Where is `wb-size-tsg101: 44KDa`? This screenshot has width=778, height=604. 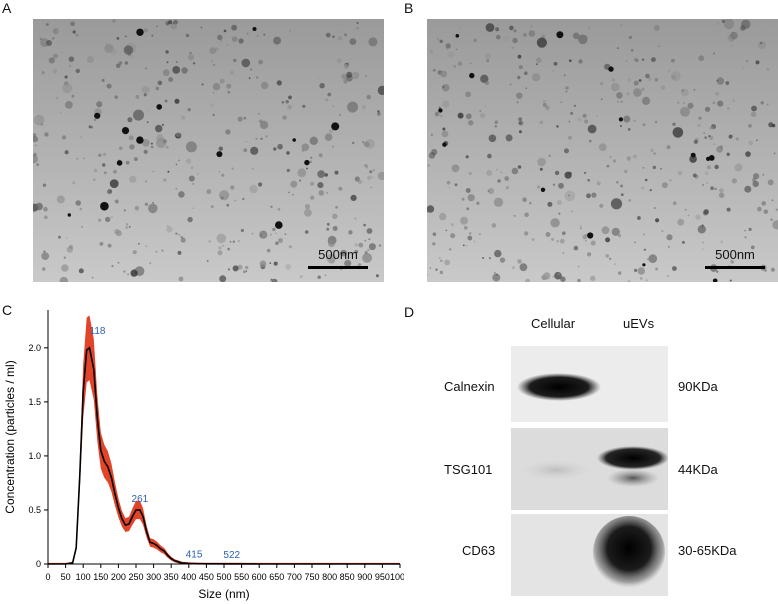 wb-size-tsg101: 44KDa is located at coordinates (698, 469).